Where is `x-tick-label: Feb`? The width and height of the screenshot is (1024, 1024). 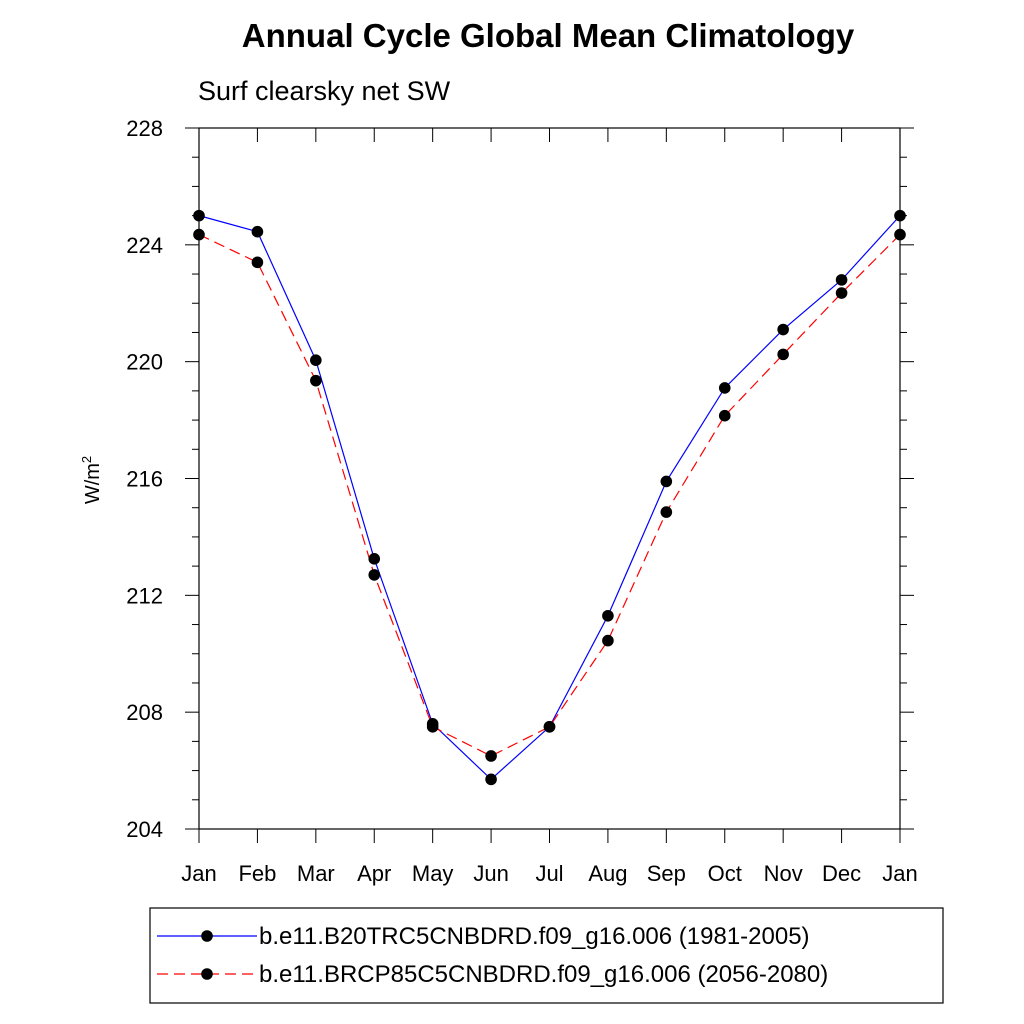 x-tick-label: Feb is located at coordinates (257, 873).